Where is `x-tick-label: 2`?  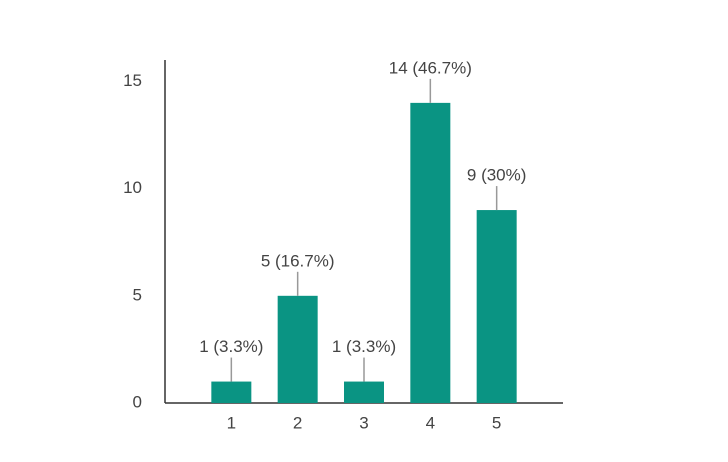 x-tick-label: 2 is located at coordinates (297, 422).